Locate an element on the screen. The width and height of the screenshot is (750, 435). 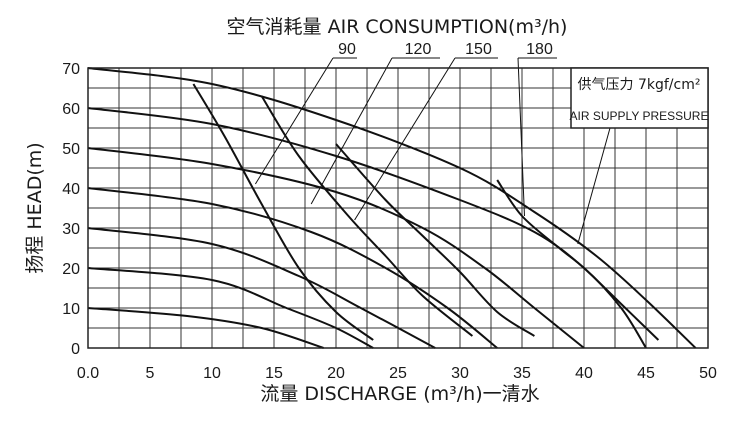
x-tick-label: 25 is located at coordinates (398, 373).